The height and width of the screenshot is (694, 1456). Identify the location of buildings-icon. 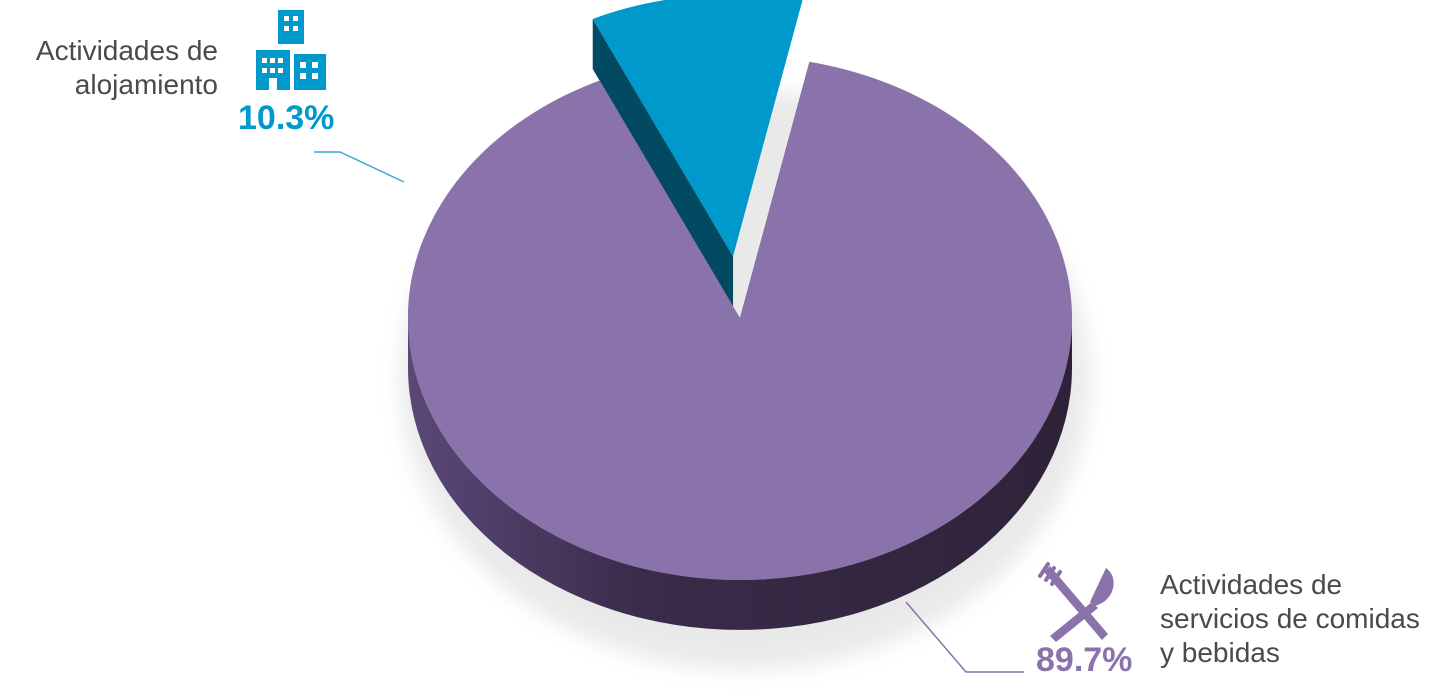
(291, 50).